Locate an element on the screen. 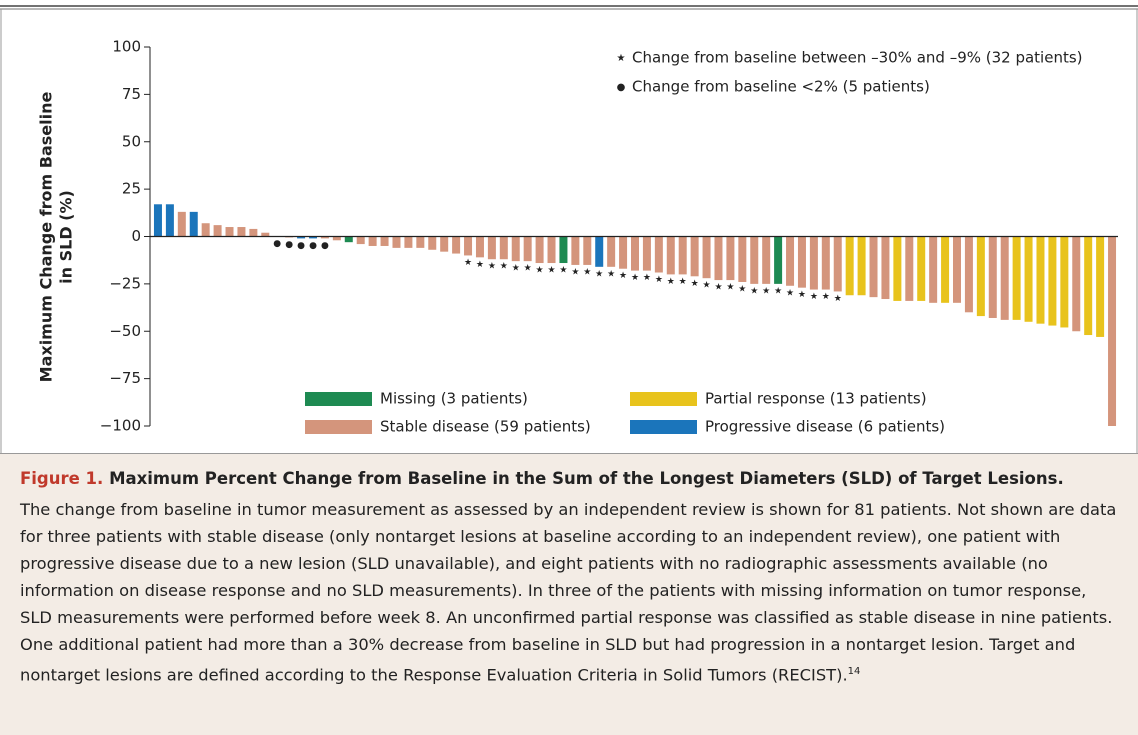 The width and height of the screenshot is (1138, 735). annotation-text: Change from baseline <2% (5 patients) is located at coordinates (781, 87).